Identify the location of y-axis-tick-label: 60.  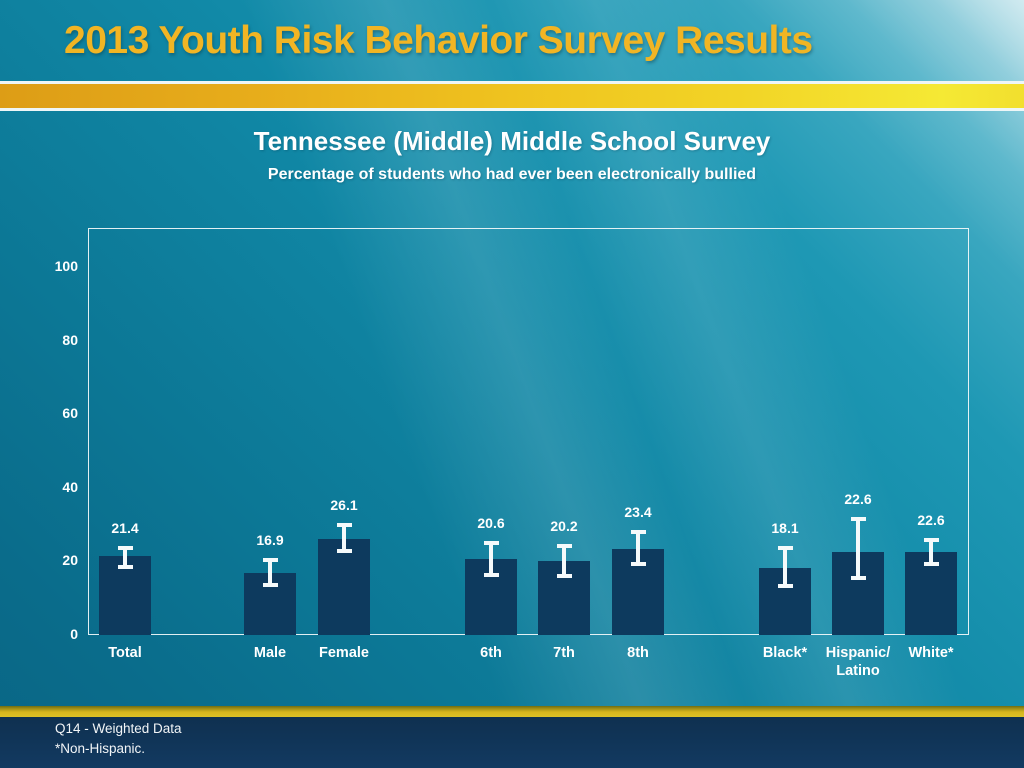
(70, 413).